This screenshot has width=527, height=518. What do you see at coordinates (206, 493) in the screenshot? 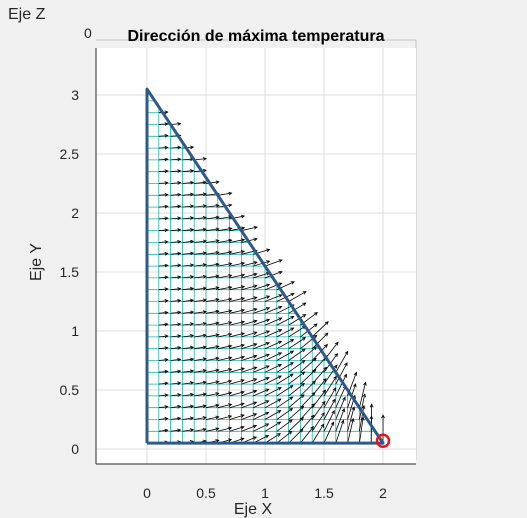
I see `x-tick-label-1: 0.5` at bounding box center [206, 493].